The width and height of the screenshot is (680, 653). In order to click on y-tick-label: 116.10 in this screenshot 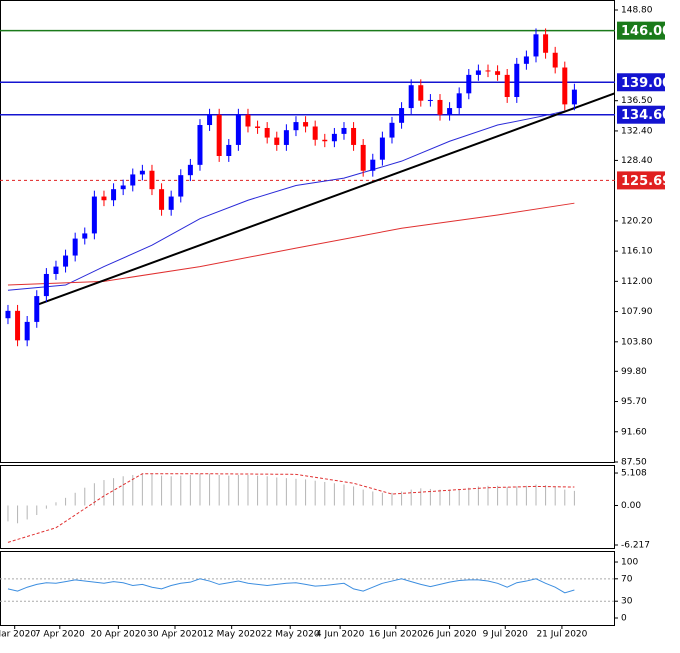, I will do `click(637, 252)`.